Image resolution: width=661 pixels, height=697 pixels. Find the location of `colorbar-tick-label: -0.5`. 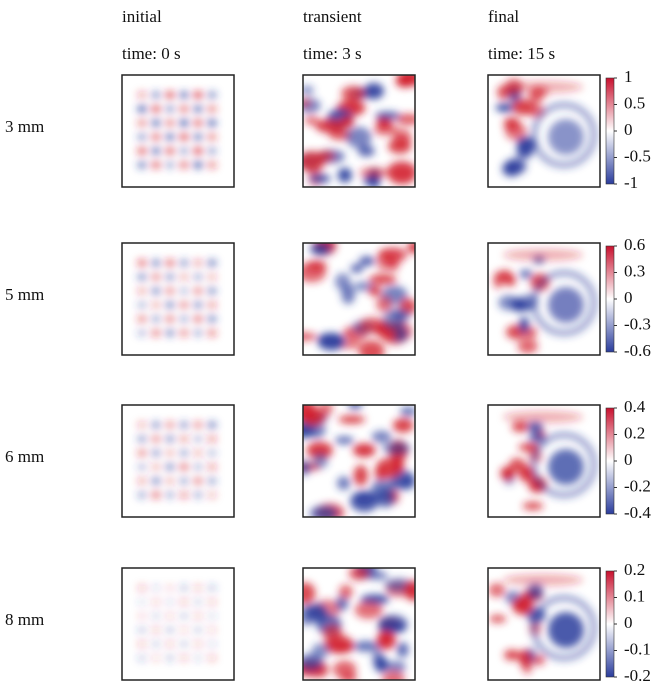

colorbar-tick-label: -0.5 is located at coordinates (637, 155).